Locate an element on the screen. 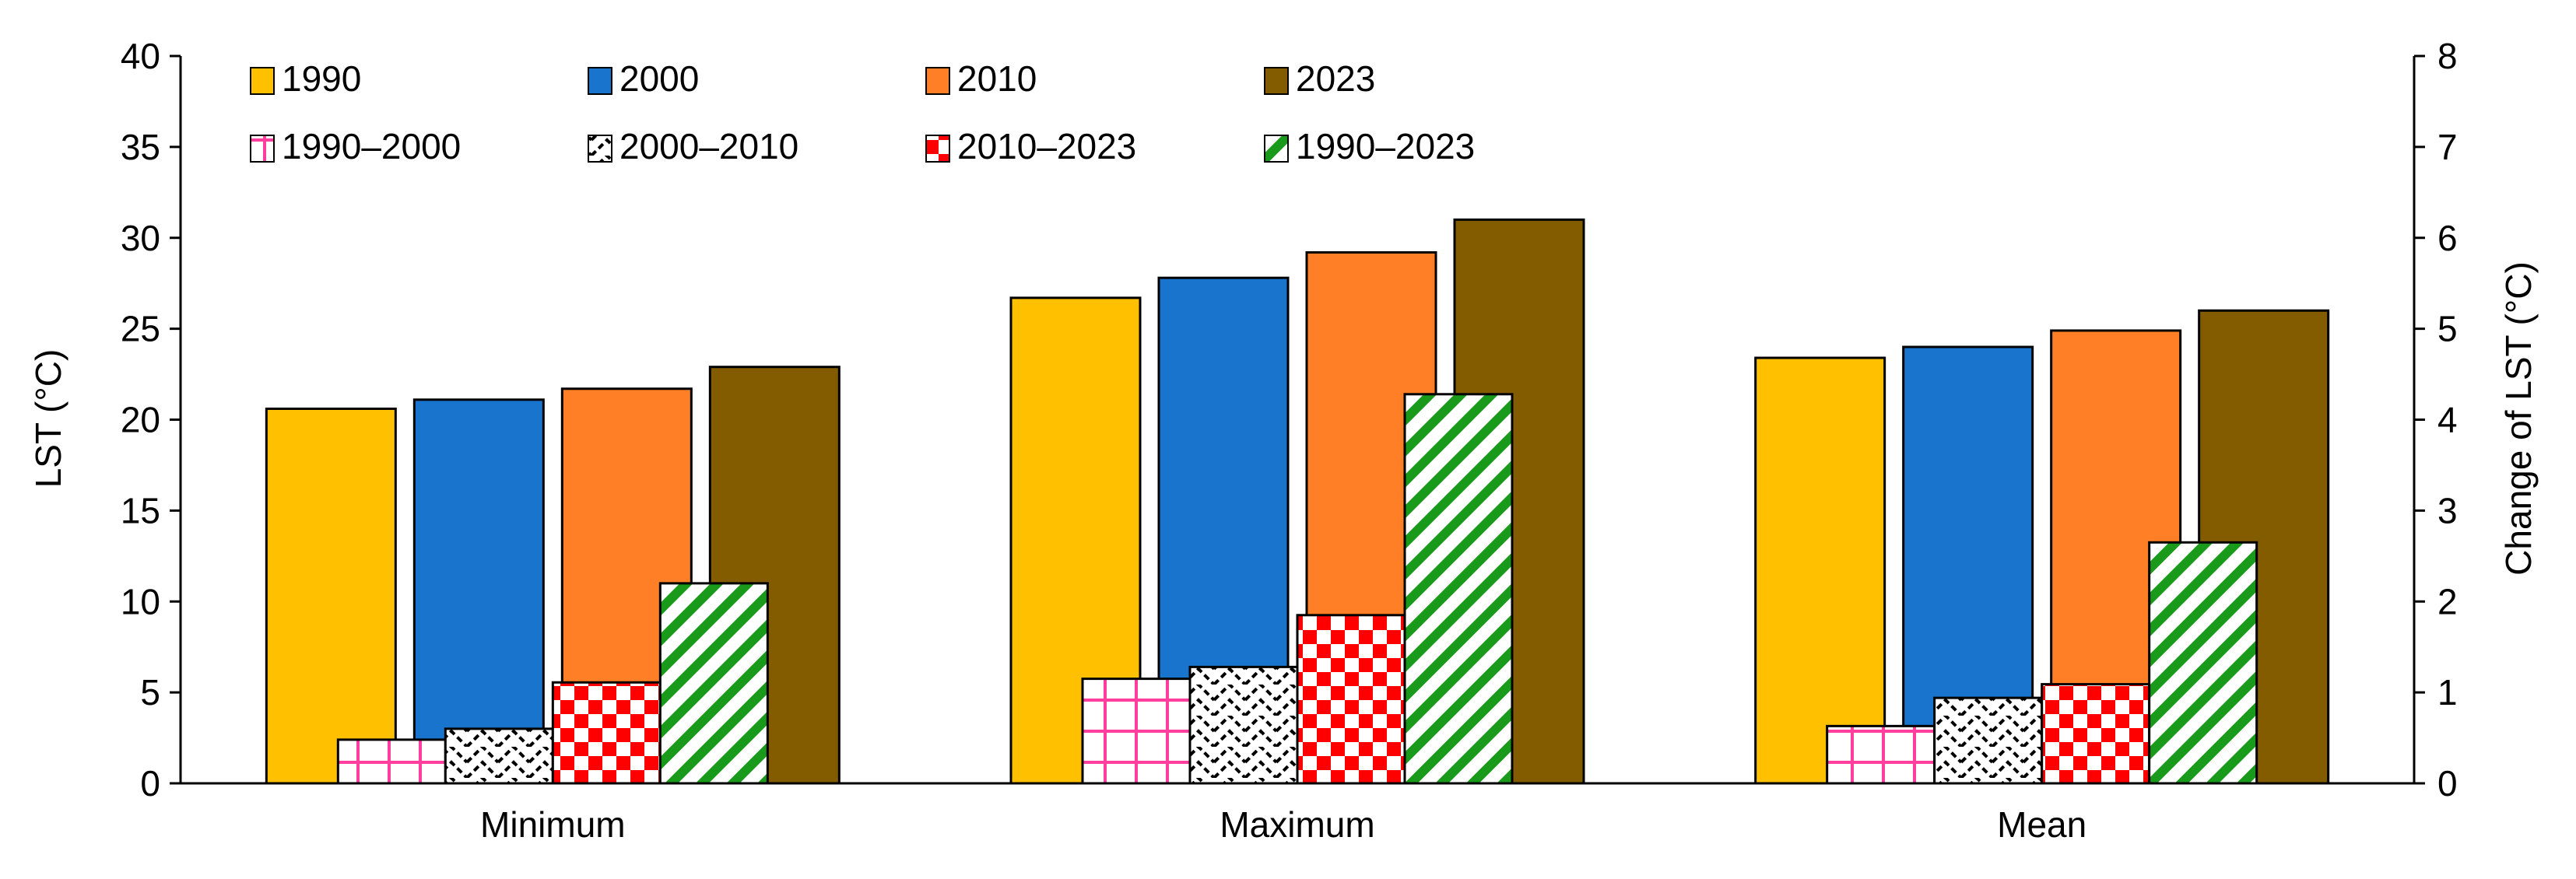  y2-tick-label: 0 is located at coordinates (2448, 783).